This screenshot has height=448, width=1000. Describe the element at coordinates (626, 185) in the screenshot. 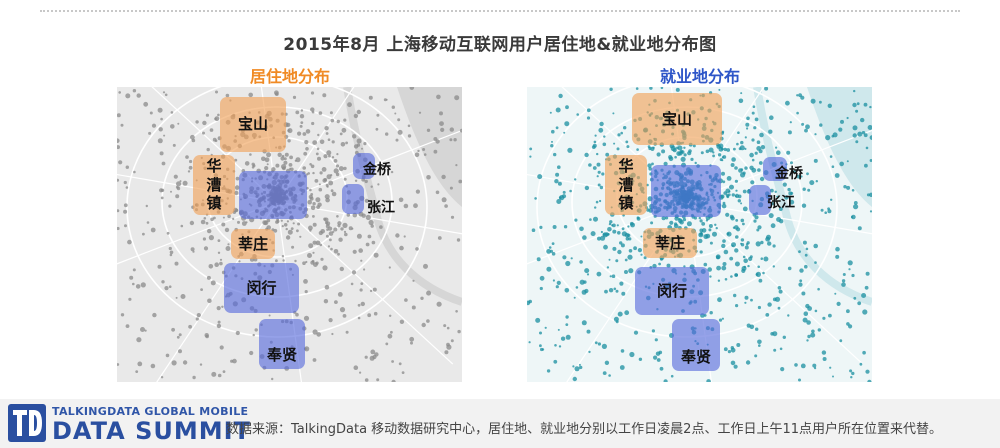

I see `region-huacaozhen-work: 华 漕 镇` at that location.